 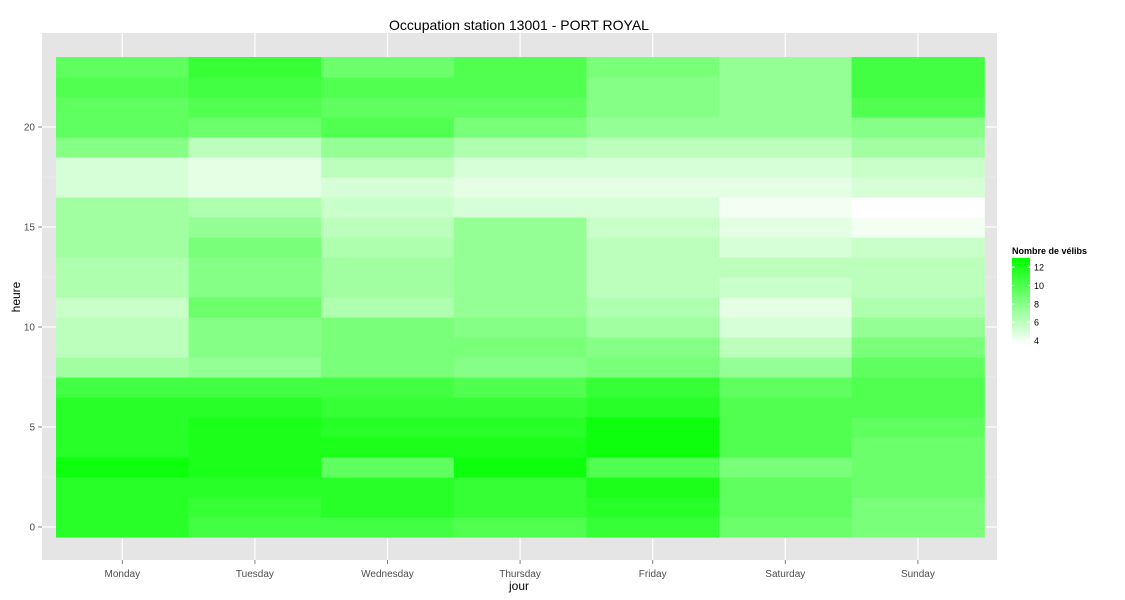 I want to click on legend-colorbar, so click(x=1021, y=301).